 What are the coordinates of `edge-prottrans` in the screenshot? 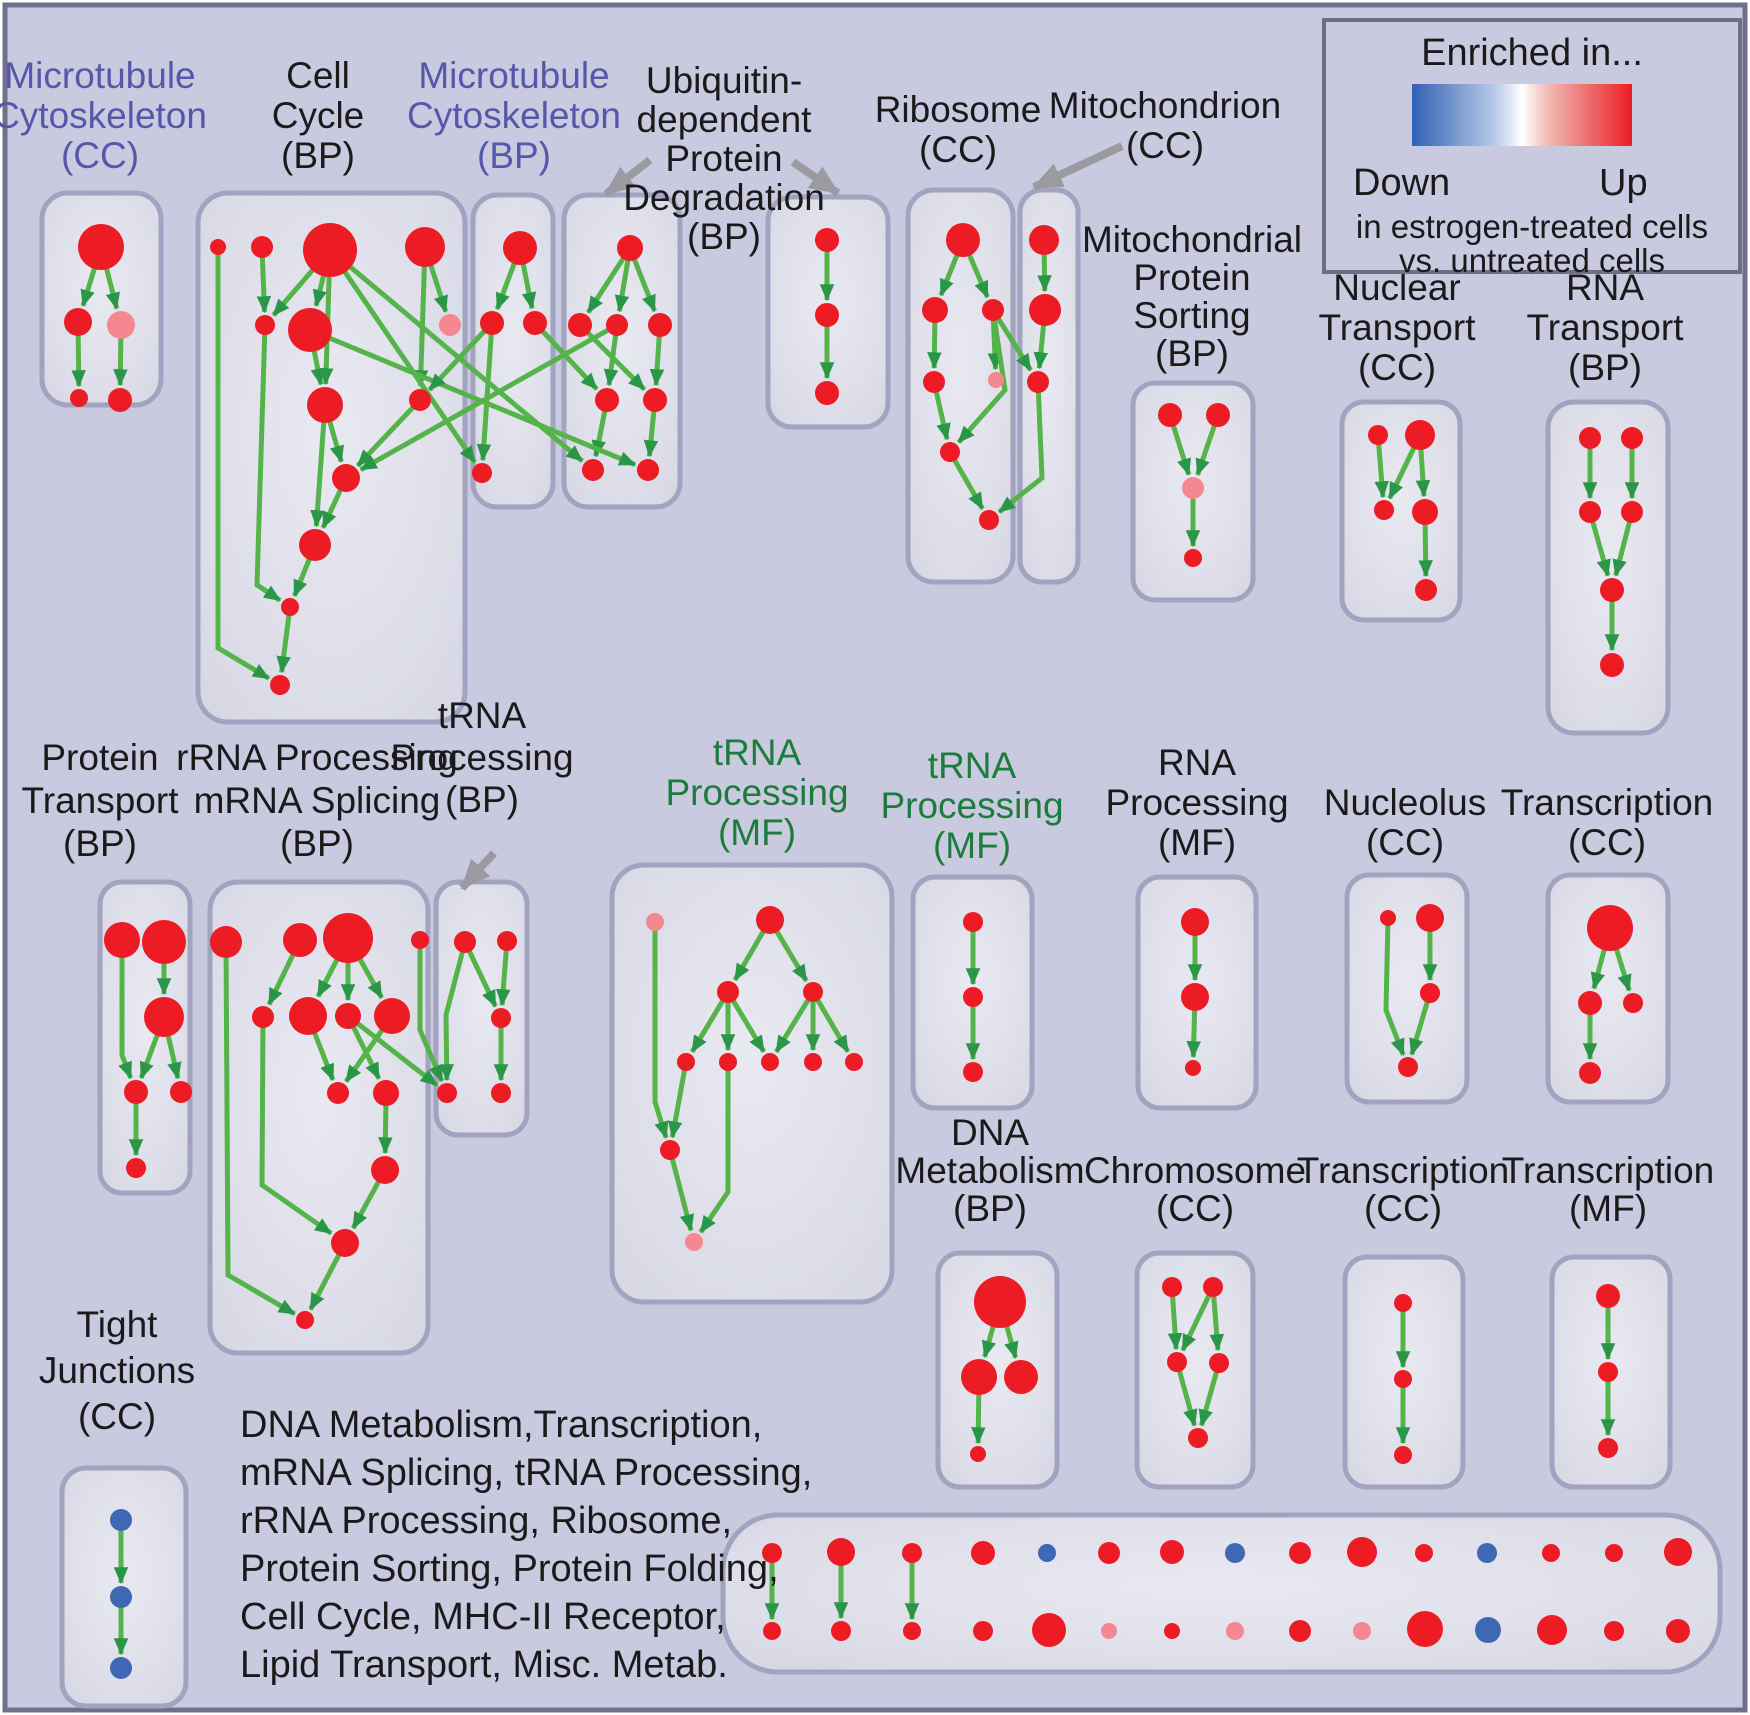 It's located at (126, 1010).